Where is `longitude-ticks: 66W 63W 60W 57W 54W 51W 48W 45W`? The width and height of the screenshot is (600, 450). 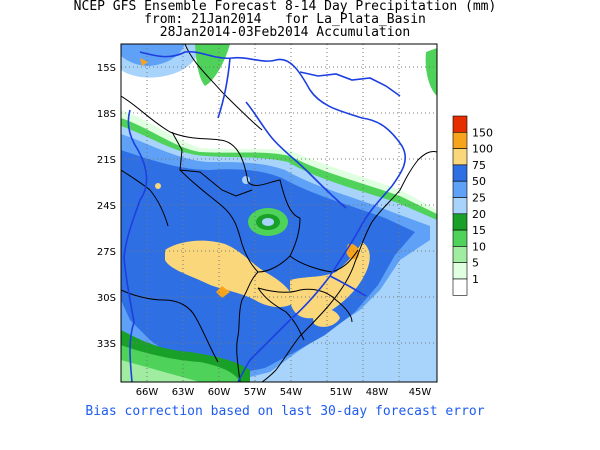 longitude-ticks: 66W 63W 60W 57W 54W 51W 48W 45W is located at coordinates (284, 392).